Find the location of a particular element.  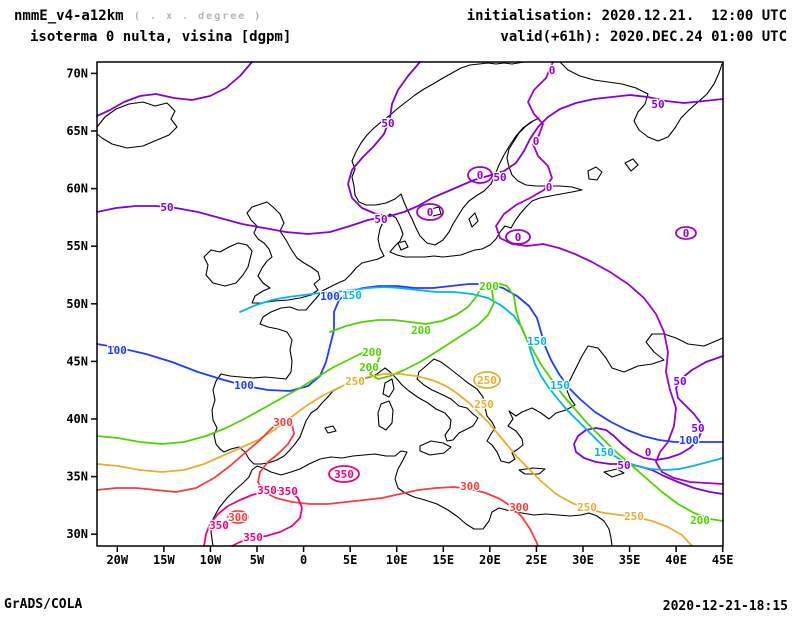

lon-tick-label: 0 is located at coordinates (303, 560).